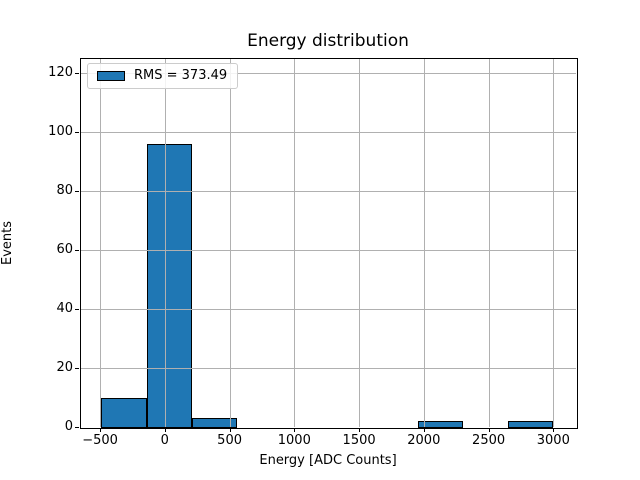 The image size is (640, 480). I want to click on x-tick-label: 3000, so click(553, 440).